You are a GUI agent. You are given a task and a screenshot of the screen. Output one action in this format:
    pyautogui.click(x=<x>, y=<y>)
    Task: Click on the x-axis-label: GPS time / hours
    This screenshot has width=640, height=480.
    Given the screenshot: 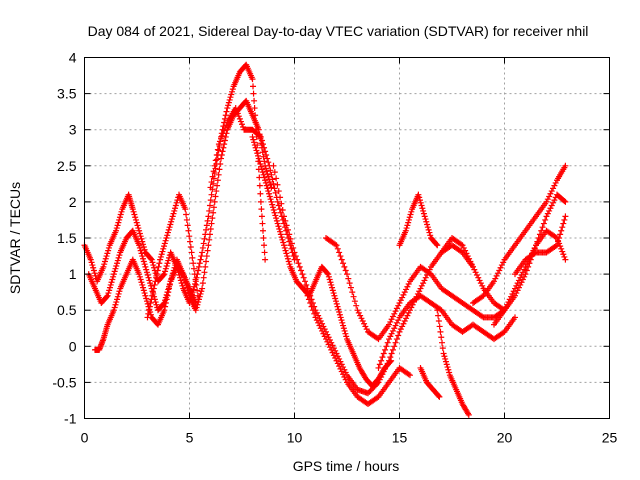 What is the action you would take?
    pyautogui.click(x=346, y=466)
    